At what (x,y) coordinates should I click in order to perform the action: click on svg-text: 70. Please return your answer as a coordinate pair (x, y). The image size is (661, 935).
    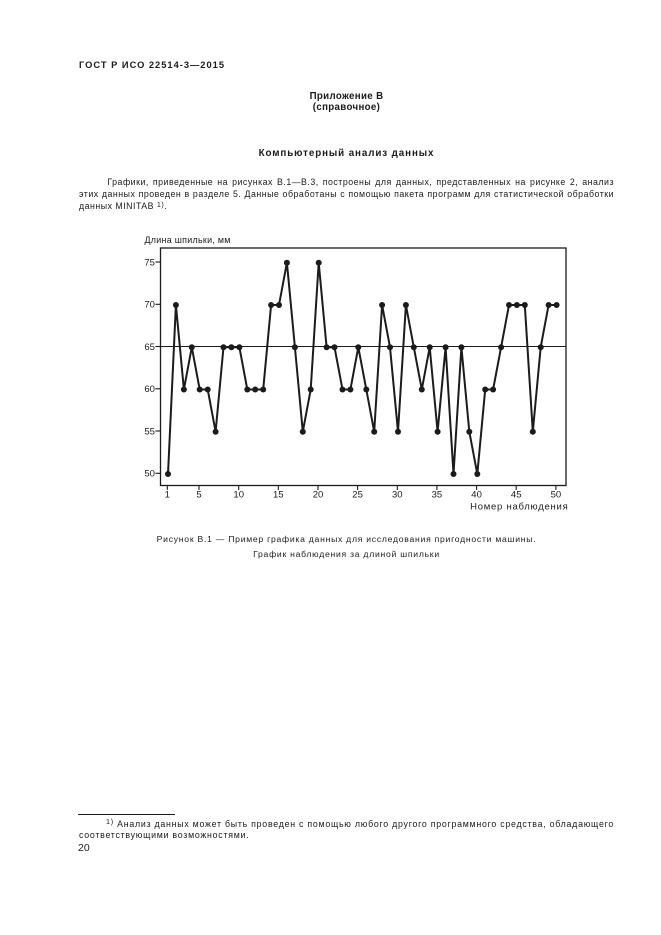
    Looking at the image, I should click on (149, 305).